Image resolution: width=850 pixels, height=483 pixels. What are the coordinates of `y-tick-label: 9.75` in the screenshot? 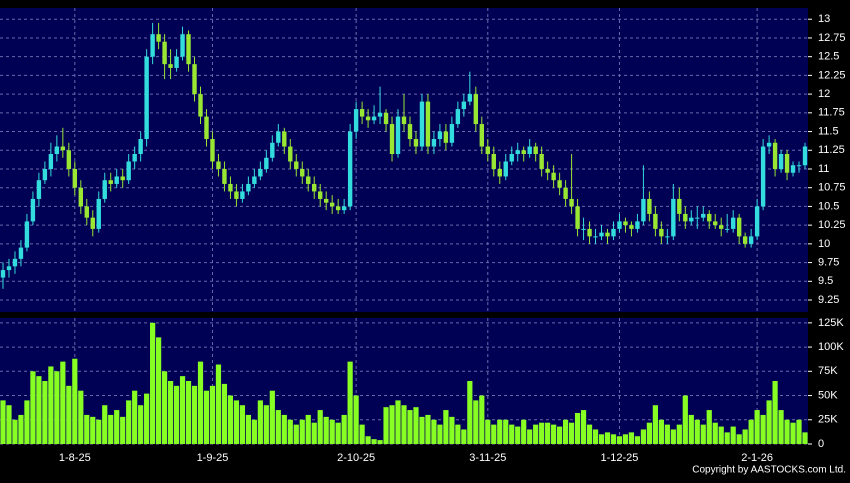 It's located at (828, 262).